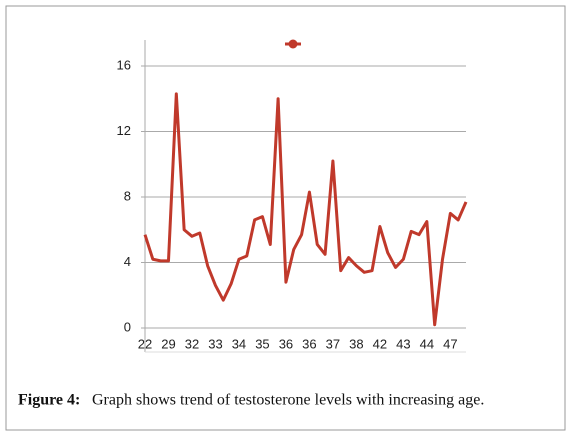 Image resolution: width=571 pixels, height=437 pixels. What do you see at coordinates (380, 343) in the screenshot?
I see `x-tick-label: 42` at bounding box center [380, 343].